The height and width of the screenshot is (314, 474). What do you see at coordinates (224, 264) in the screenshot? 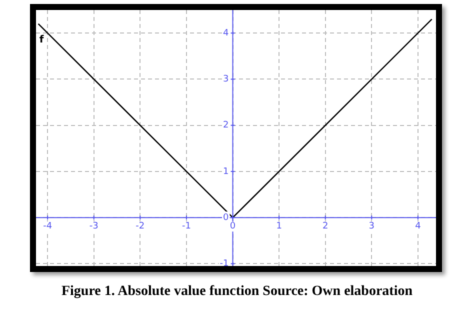
I see `y-tick-label: -1` at bounding box center [224, 264].